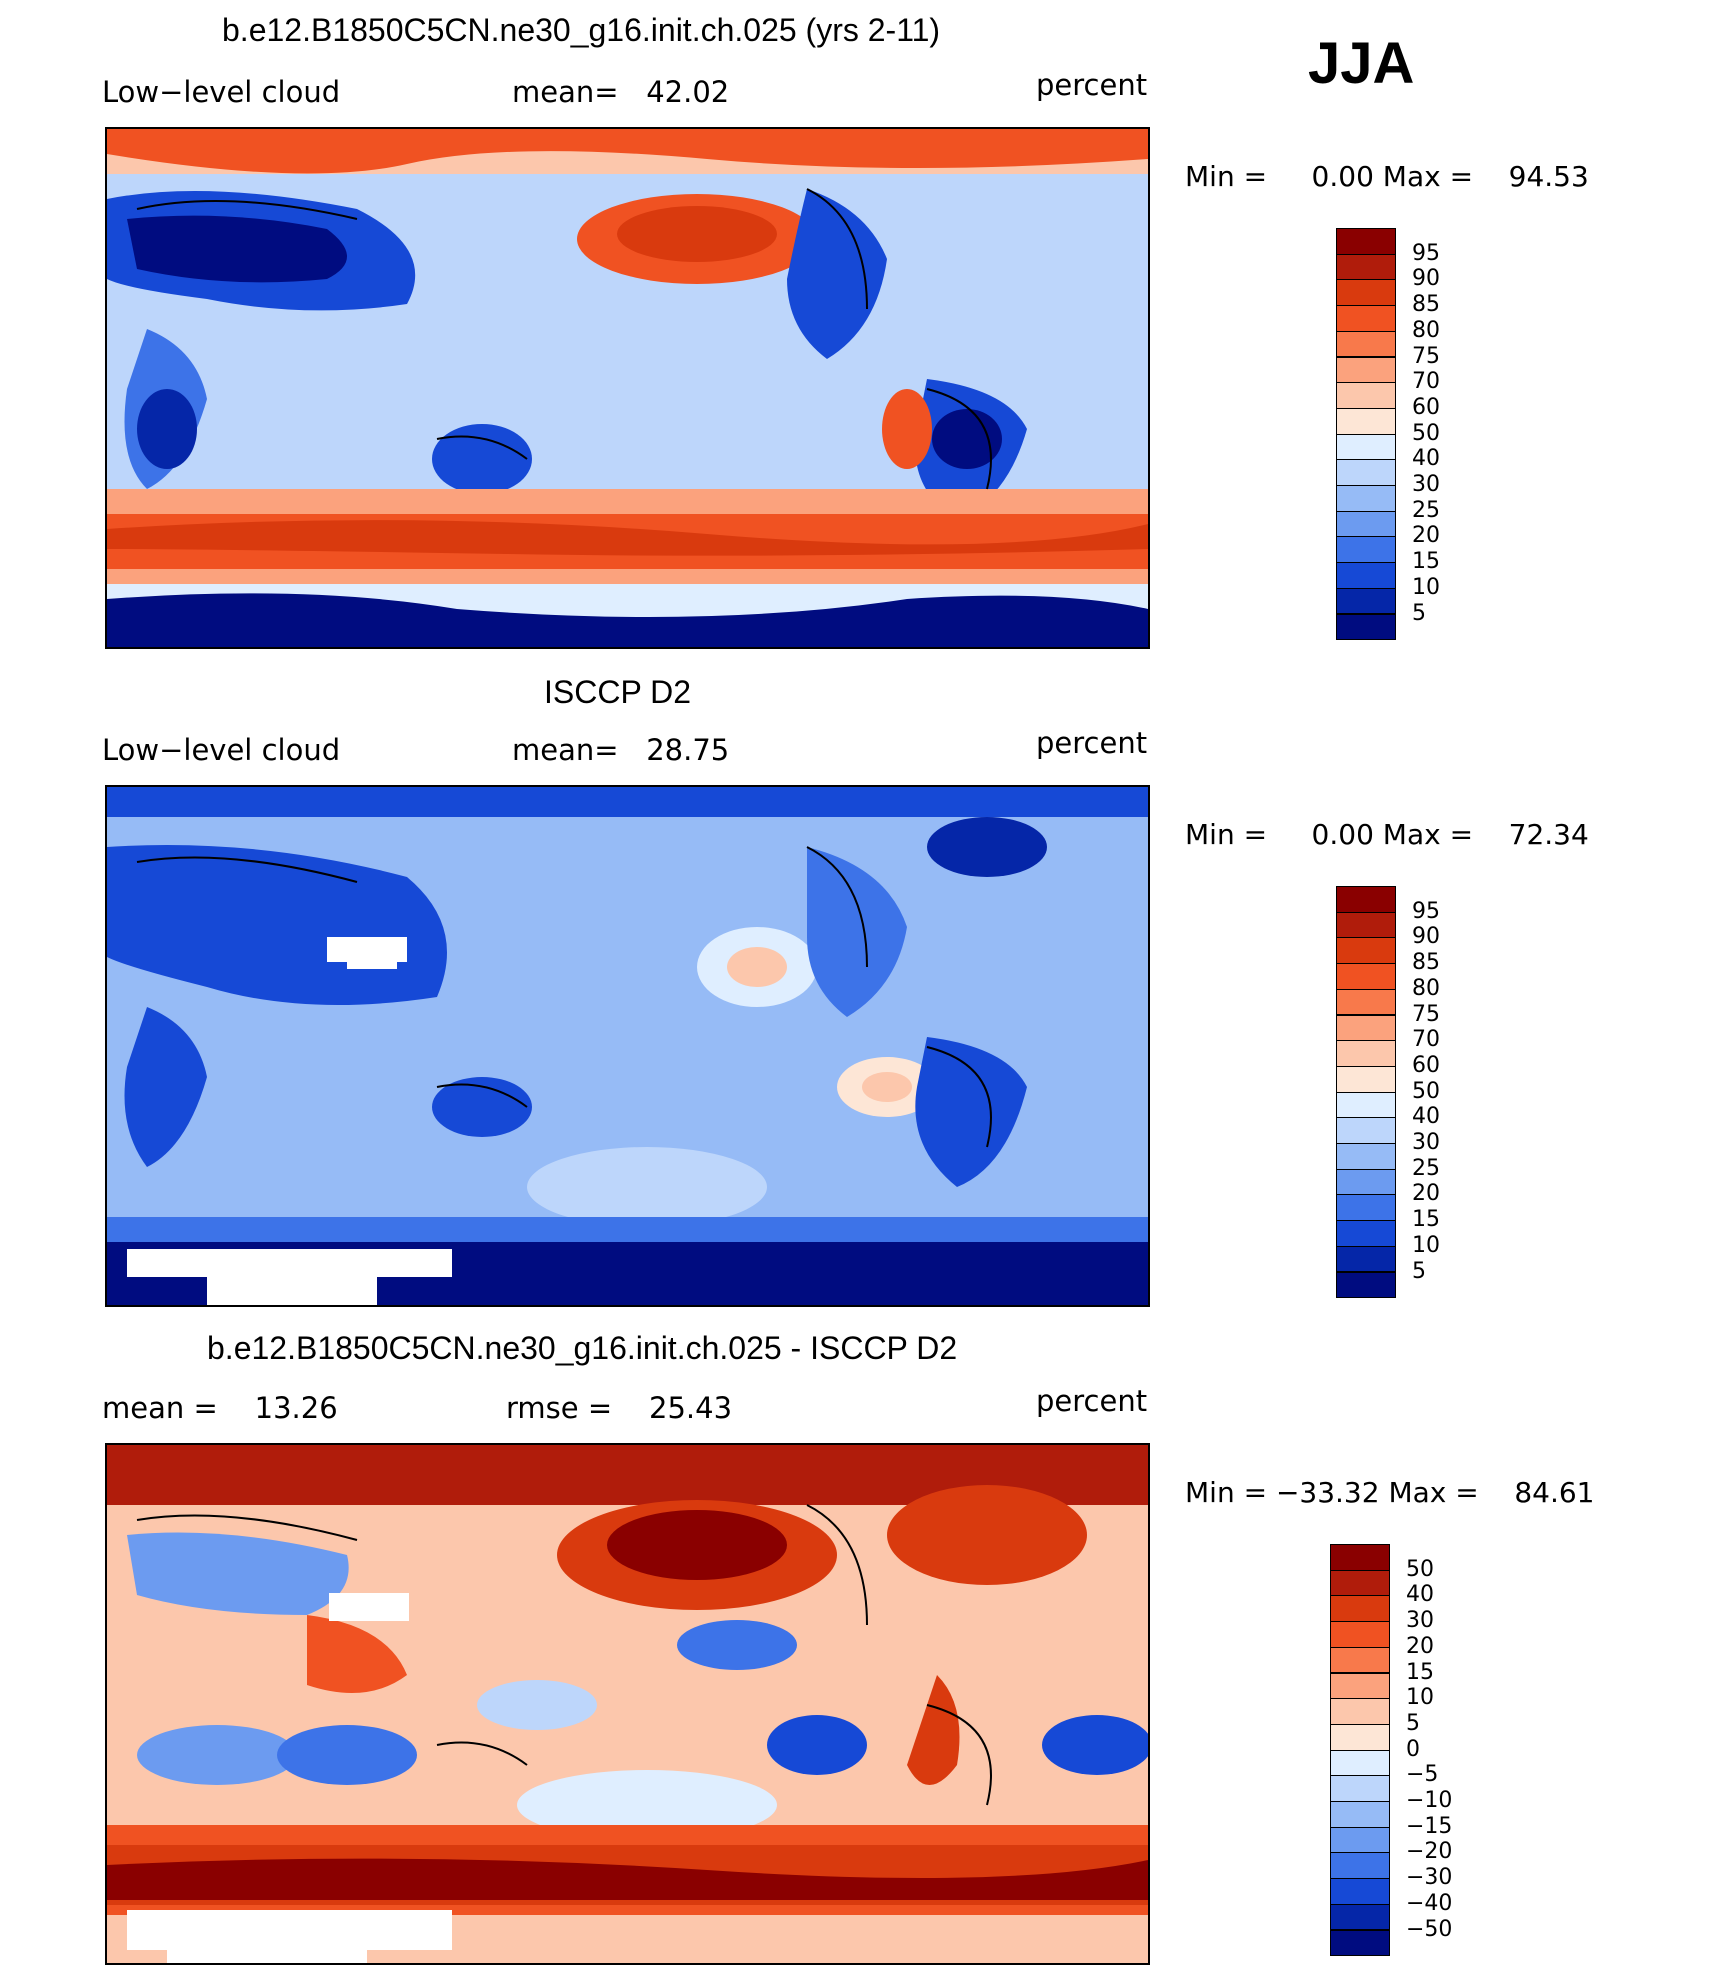  Describe the element at coordinates (221, 750) in the screenshot. I see `panel-2-variable-label: Low−level cloud` at that location.